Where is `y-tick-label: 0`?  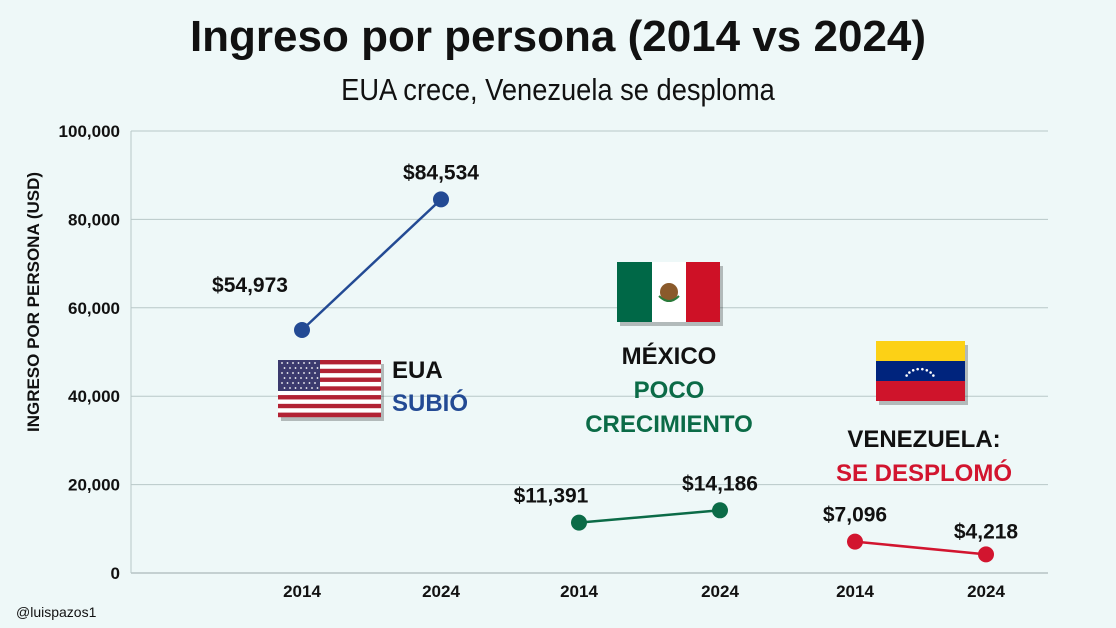
y-tick-label: 0 is located at coordinates (115, 573).